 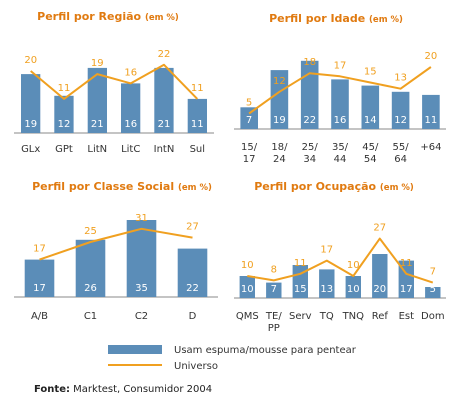 What do you see at coordinates (400, 78) in the screenshot?
I see `line-value-label: 13` at bounding box center [400, 78].